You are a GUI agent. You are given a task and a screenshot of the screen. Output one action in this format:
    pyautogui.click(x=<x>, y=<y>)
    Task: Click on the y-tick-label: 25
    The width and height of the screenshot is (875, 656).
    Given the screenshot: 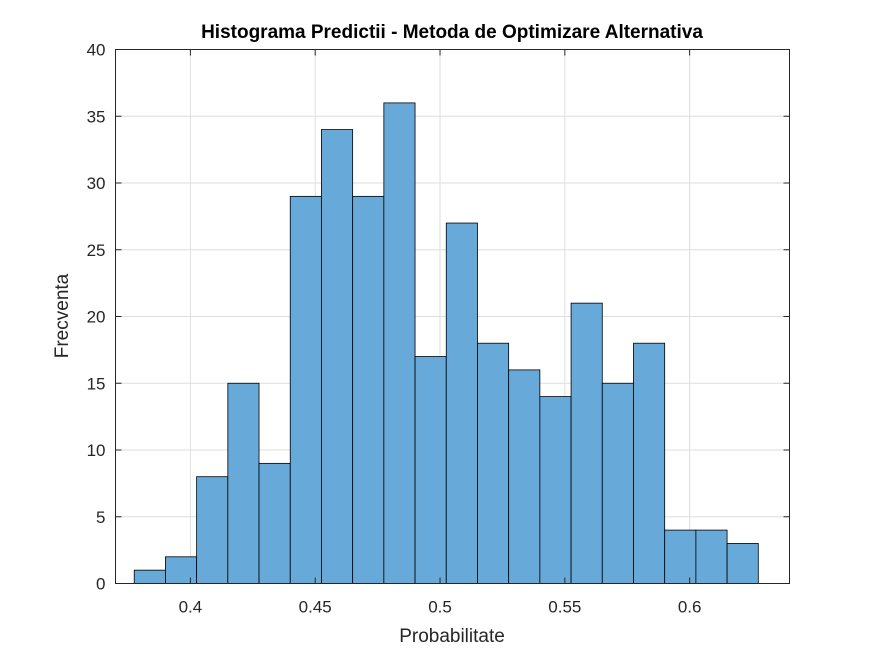 What is the action you would take?
    pyautogui.click(x=96, y=250)
    